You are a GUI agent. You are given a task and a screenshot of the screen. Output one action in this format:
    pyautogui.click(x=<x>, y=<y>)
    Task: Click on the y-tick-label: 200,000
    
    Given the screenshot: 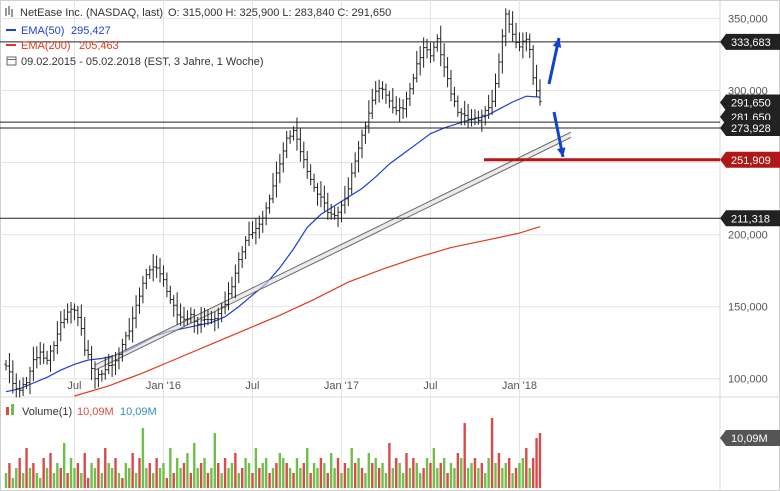 What is the action you would take?
    pyautogui.click(x=748, y=236)
    